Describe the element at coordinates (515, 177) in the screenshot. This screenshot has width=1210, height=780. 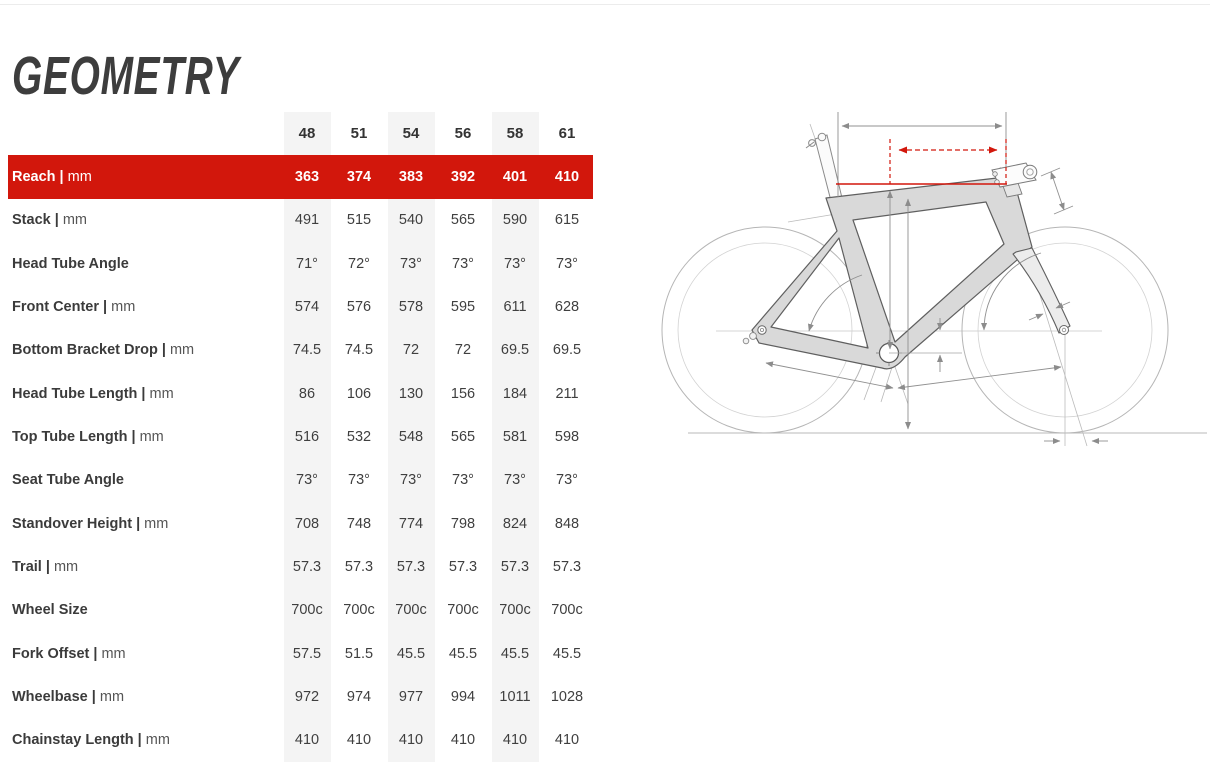
I see `cell-value: 401` at that location.